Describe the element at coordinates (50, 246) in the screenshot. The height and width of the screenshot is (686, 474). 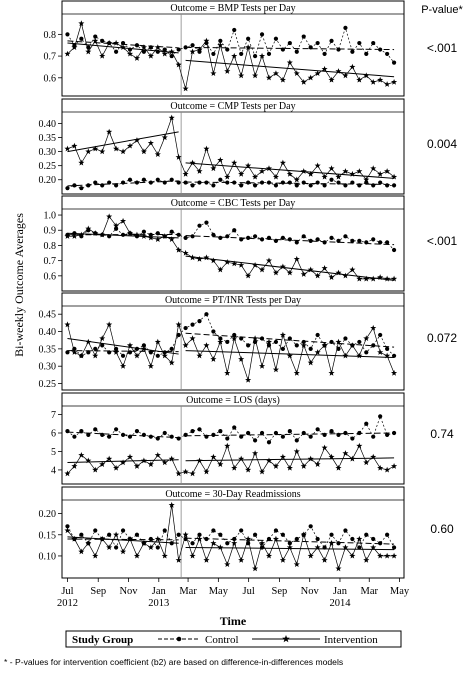
I see `y-tick-label: 0.8` at that location.